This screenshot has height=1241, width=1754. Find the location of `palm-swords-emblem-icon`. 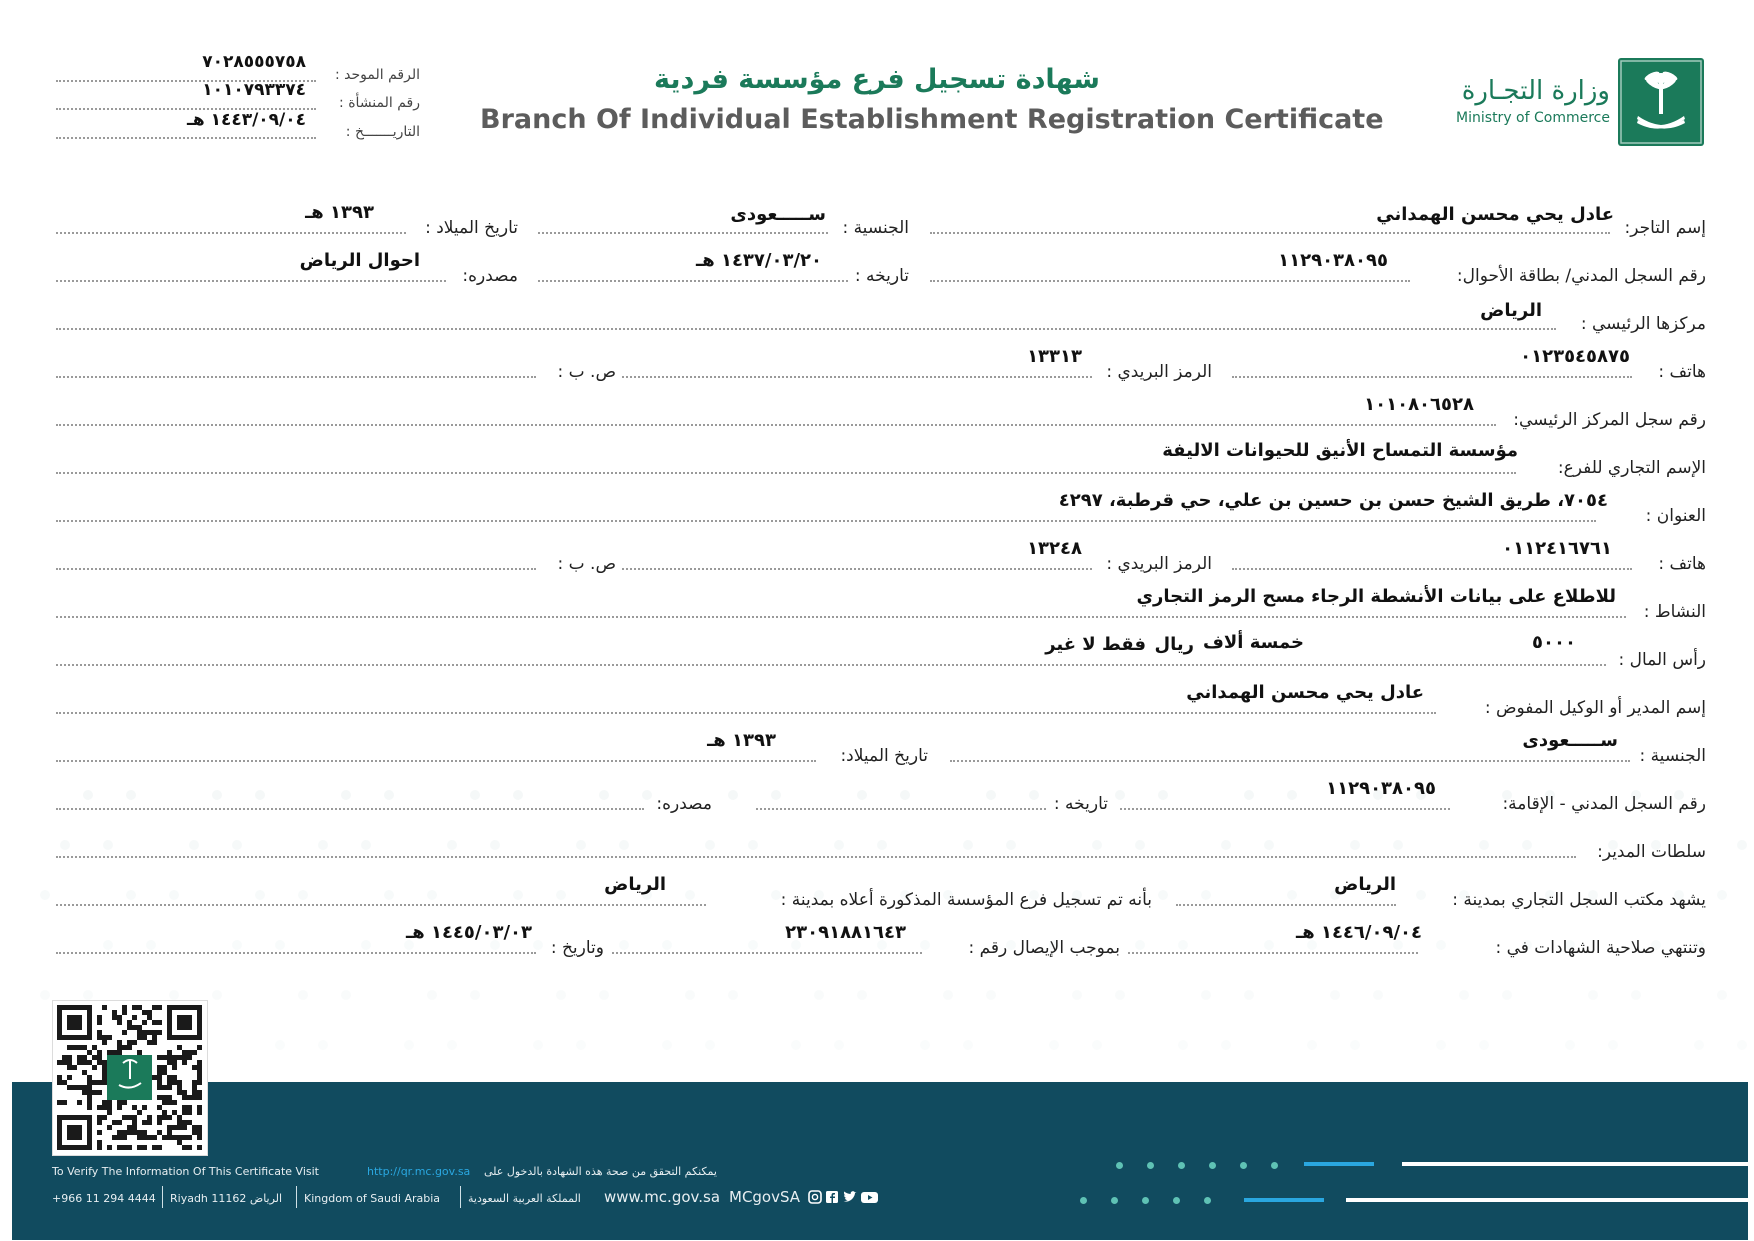

palm-swords-emblem-icon is located at coordinates (1661, 102).